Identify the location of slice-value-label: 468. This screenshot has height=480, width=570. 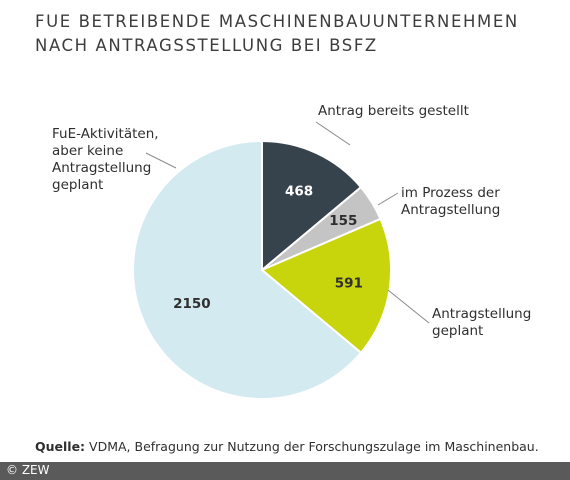
(299, 192).